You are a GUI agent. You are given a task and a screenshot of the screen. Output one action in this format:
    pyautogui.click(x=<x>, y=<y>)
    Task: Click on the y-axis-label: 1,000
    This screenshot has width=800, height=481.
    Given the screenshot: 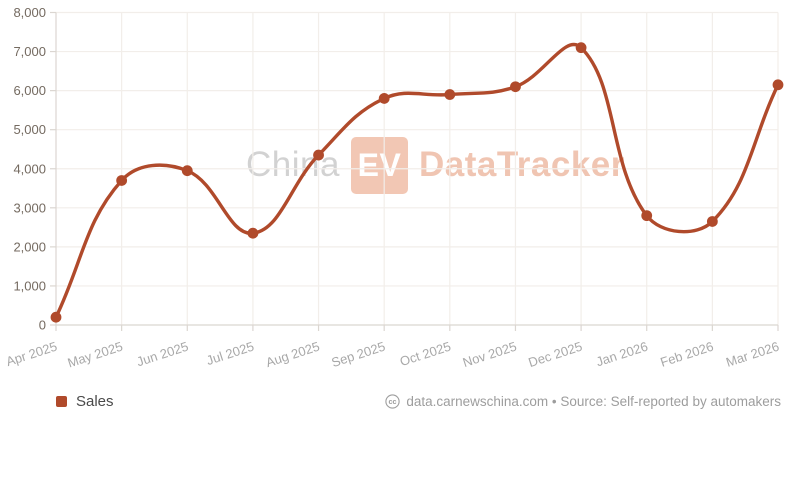 What is the action you would take?
    pyautogui.click(x=29, y=285)
    